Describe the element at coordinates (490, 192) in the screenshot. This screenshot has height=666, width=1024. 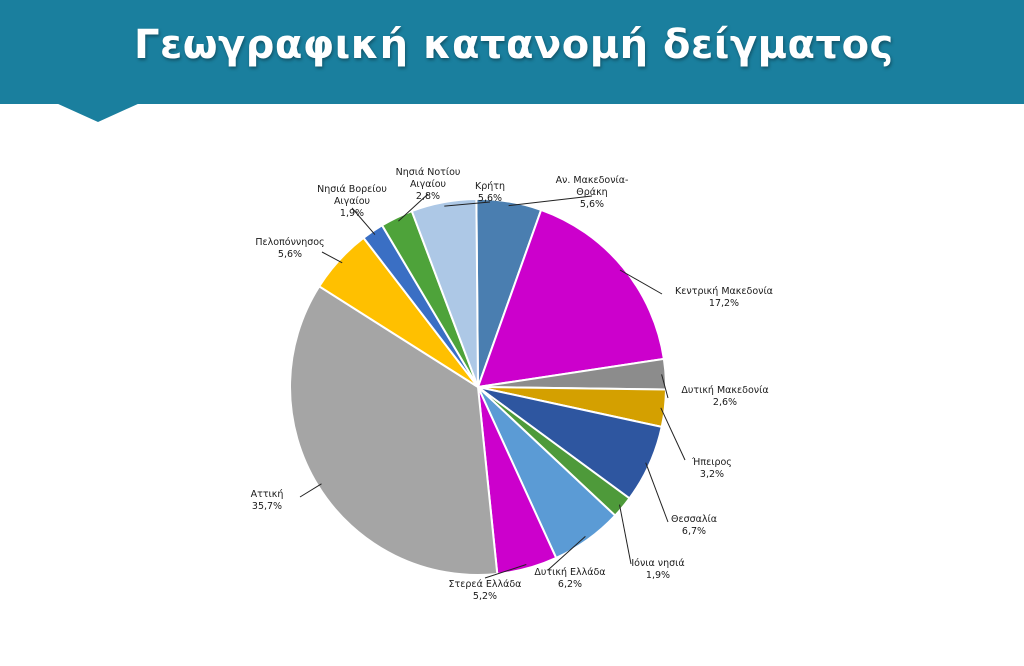
I see `slice-label: Κρήτη 5,6%` at that location.